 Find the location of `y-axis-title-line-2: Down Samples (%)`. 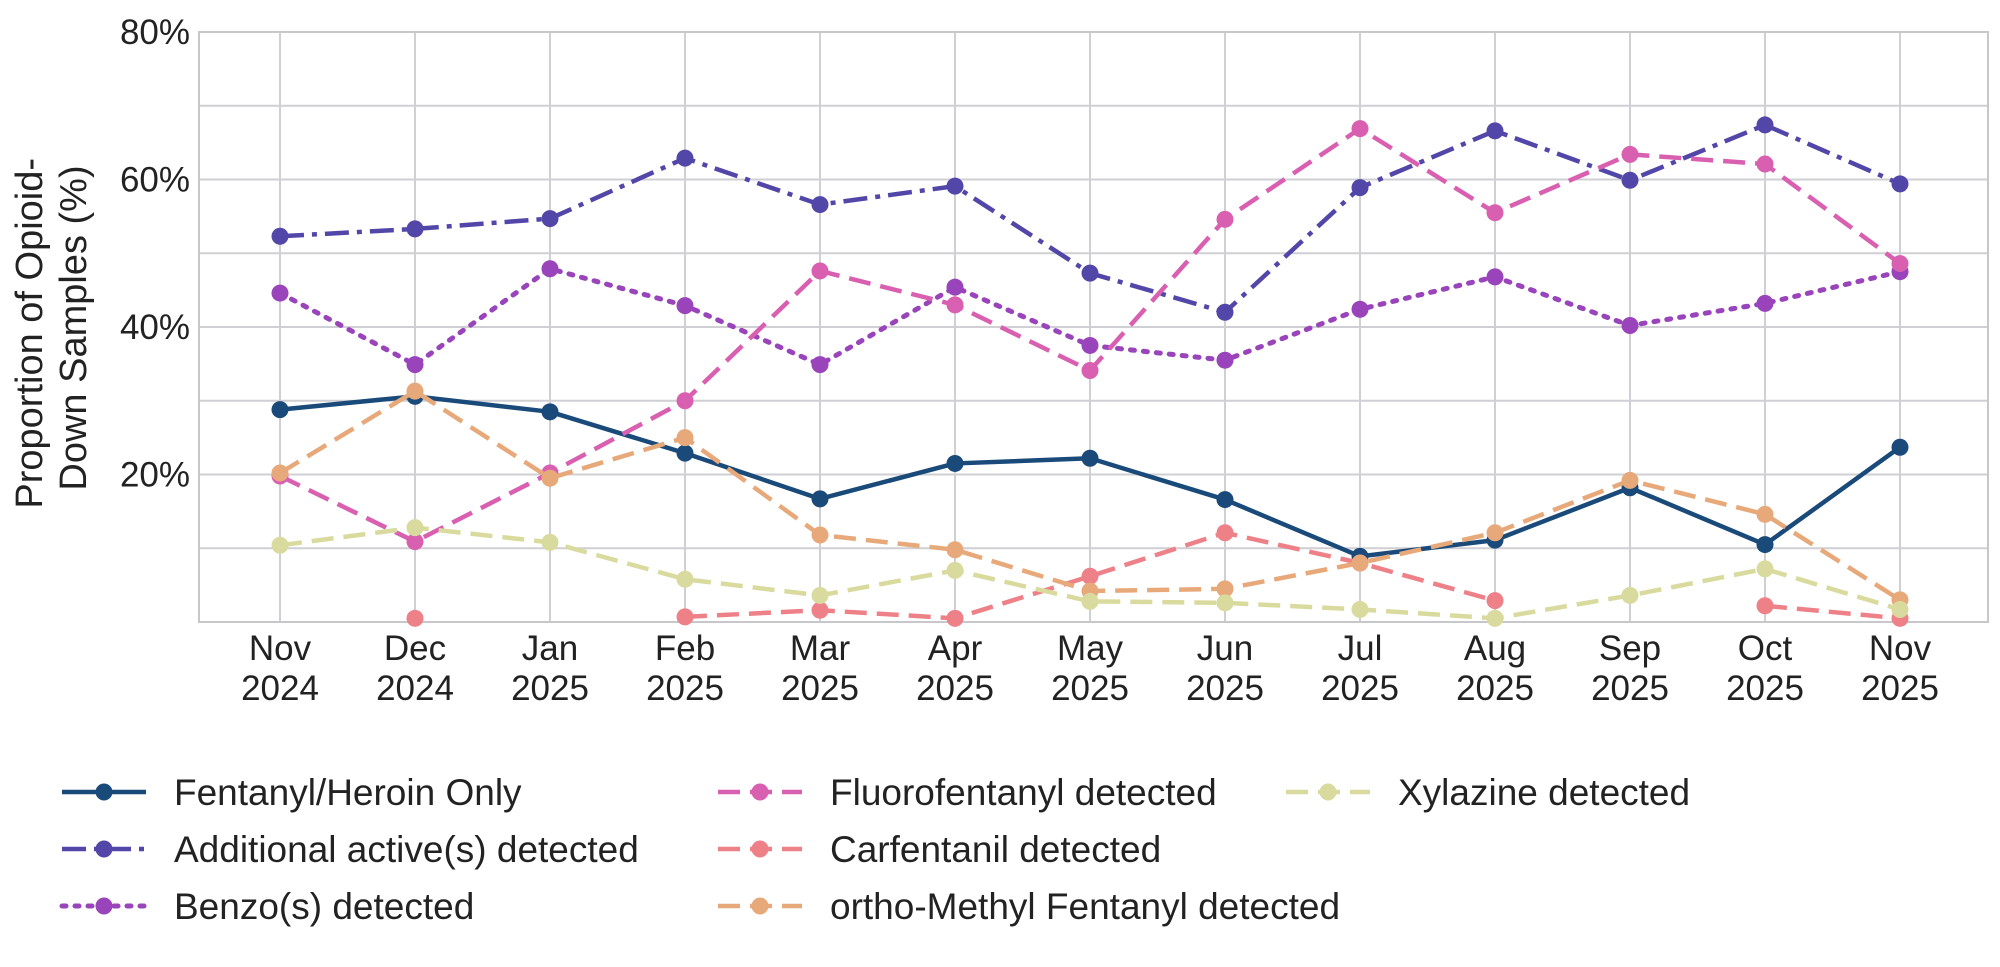

y-axis-title-line-2: Down Samples (%) is located at coordinates (74, 327).